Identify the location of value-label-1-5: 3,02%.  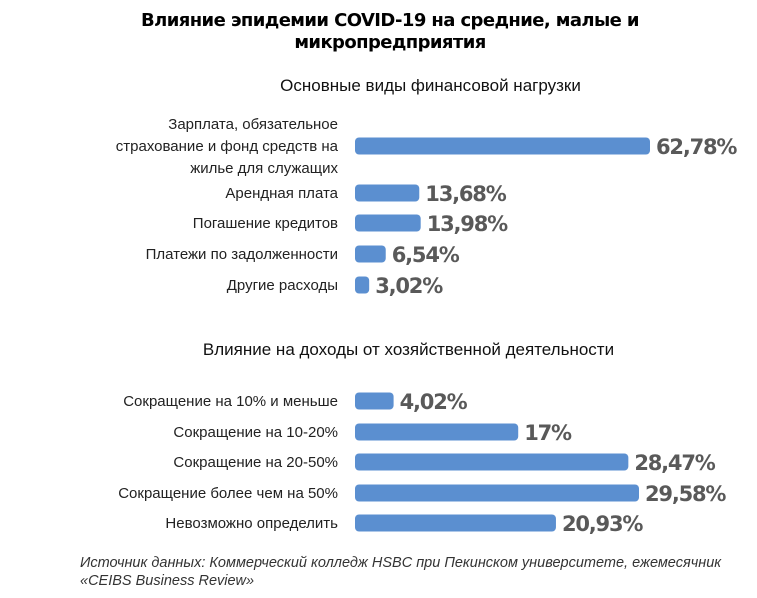
(409, 286).